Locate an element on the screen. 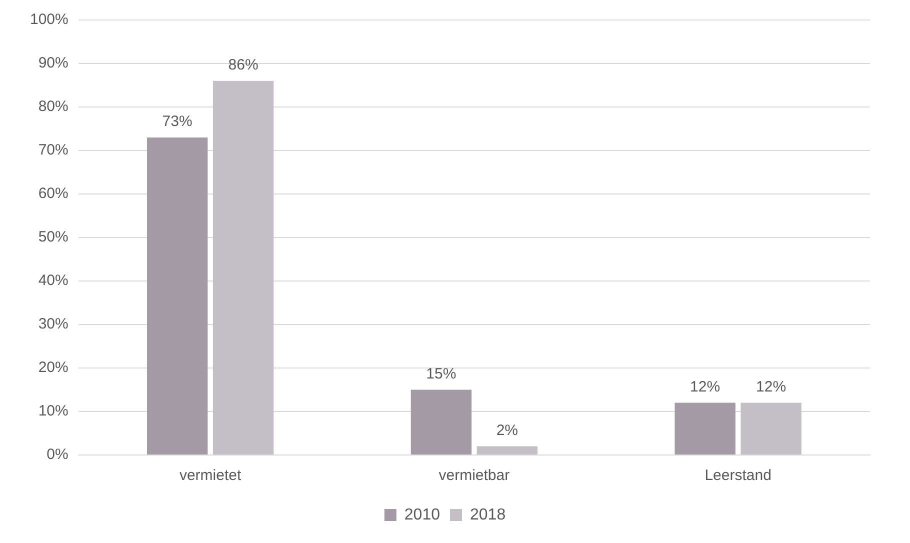 This screenshot has height=543, width=910. x-tick-label: vermietet is located at coordinates (210, 475).